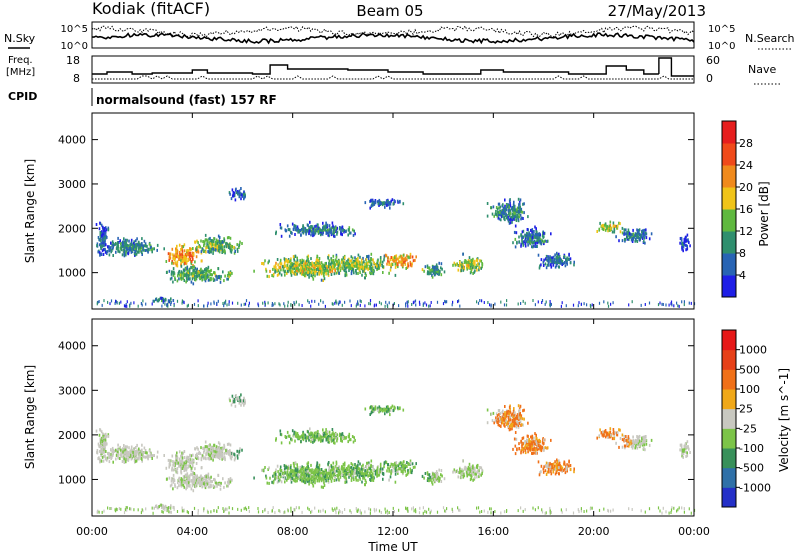 This screenshot has height=554, width=800. I want to click on freq-panel: Freq. [MHz] 18 8 60 0 Nave, so click(393, 69).